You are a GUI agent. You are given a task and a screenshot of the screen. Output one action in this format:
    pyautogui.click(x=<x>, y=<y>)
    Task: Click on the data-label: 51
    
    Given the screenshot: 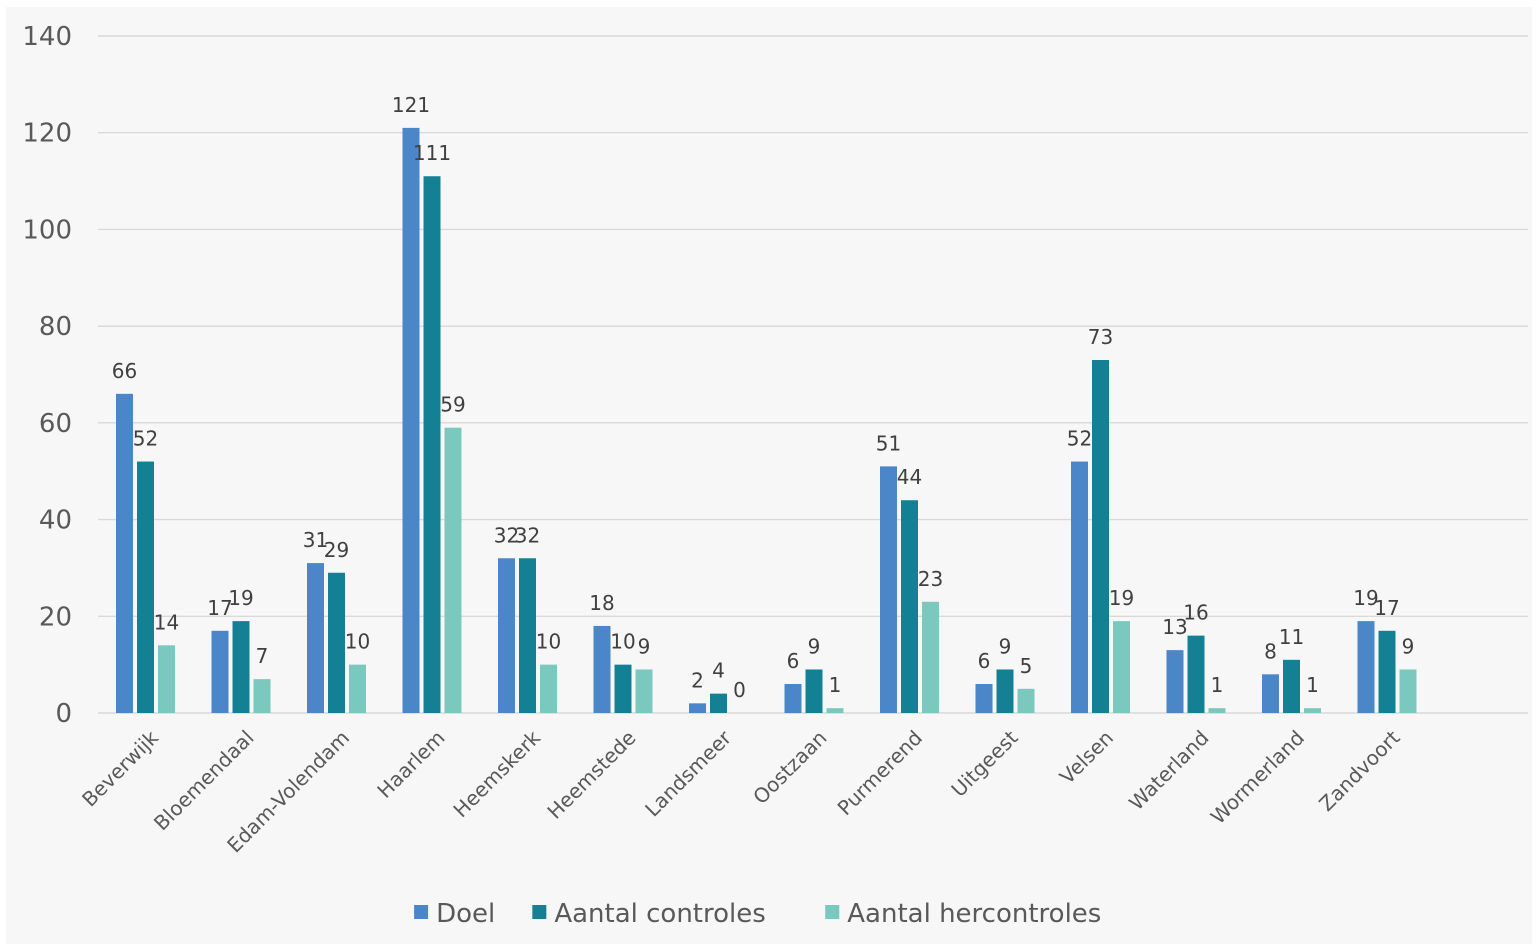 What is the action you would take?
    pyautogui.click(x=888, y=443)
    